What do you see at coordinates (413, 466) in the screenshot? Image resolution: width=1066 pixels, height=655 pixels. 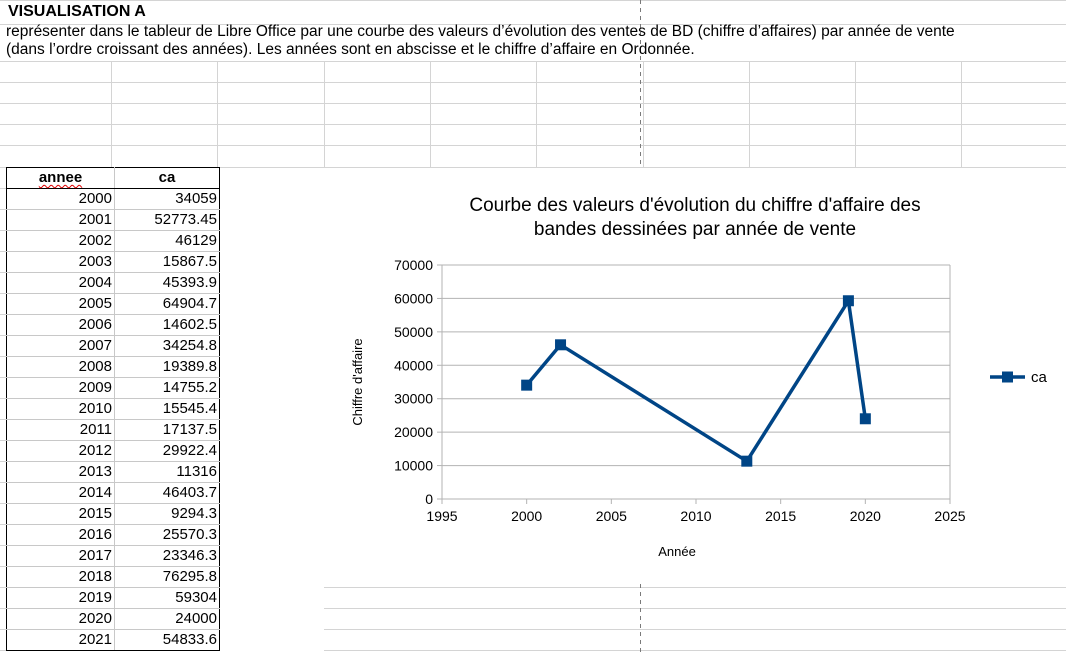 I see `y-tick-label: 10000` at bounding box center [413, 466].